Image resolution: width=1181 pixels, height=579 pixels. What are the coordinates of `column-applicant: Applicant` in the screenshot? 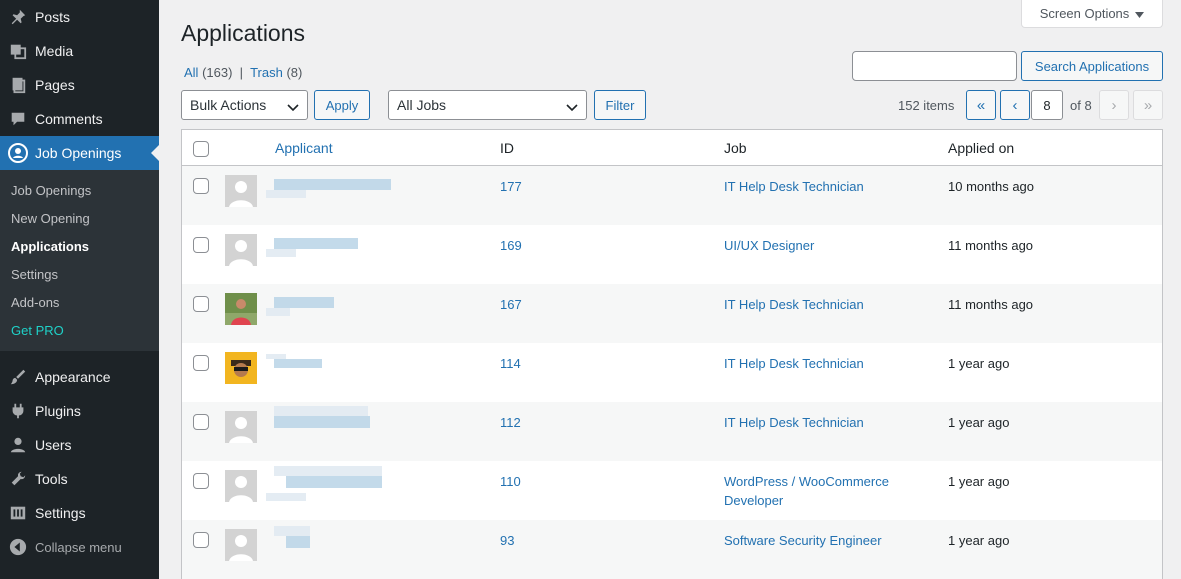 It's located at (304, 148).